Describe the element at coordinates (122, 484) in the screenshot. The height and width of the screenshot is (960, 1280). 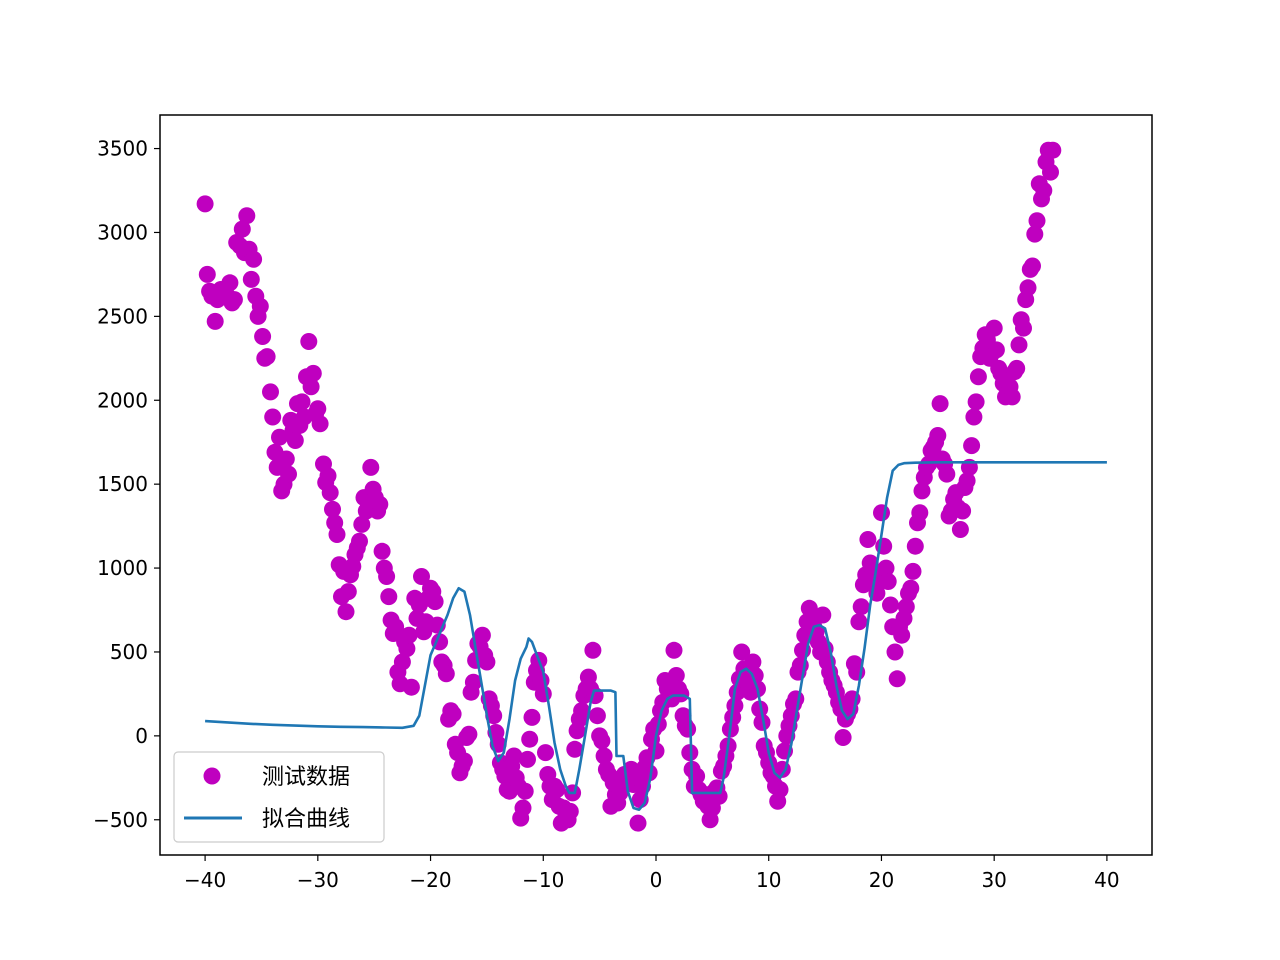
I see `y-tick-label: 1500` at that location.